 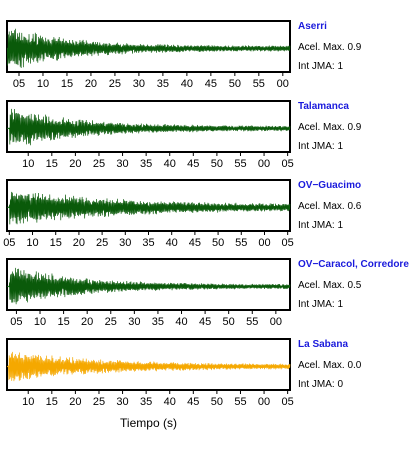 I want to click on station-info-2: OV−Guacimo Acel. Max. 0.6 Int JMA: 1, so click(x=354, y=205).